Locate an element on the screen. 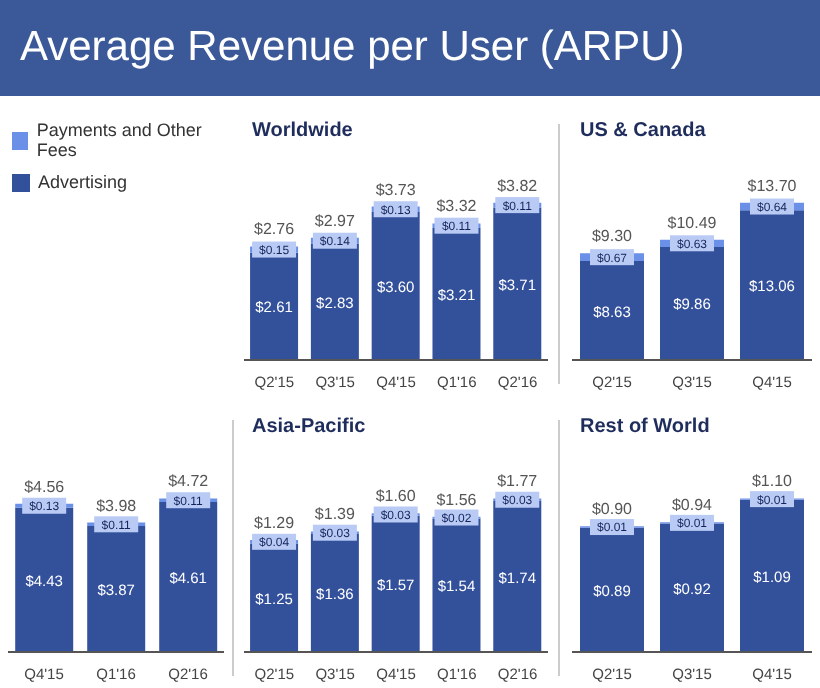  total-label: $0.90 is located at coordinates (612, 509).